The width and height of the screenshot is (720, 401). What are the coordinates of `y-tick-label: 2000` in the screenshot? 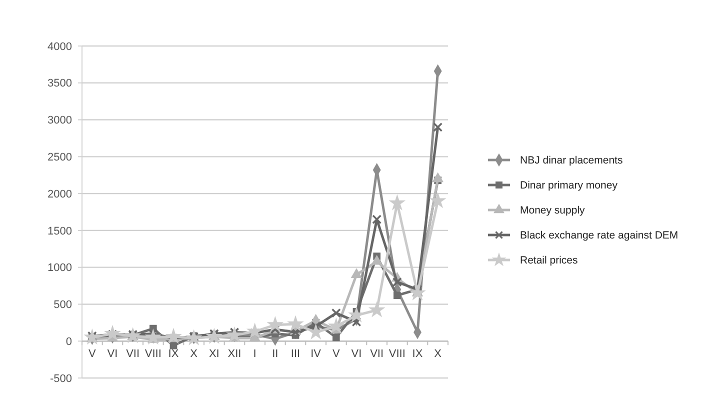 It's located at (60, 194).